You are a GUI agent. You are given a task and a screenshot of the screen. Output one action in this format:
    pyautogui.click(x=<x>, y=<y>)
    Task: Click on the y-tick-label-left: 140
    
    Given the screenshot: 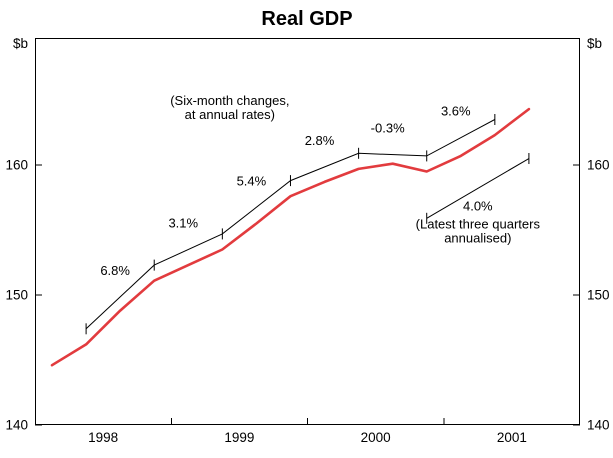 What is the action you would take?
    pyautogui.click(x=16, y=425)
    